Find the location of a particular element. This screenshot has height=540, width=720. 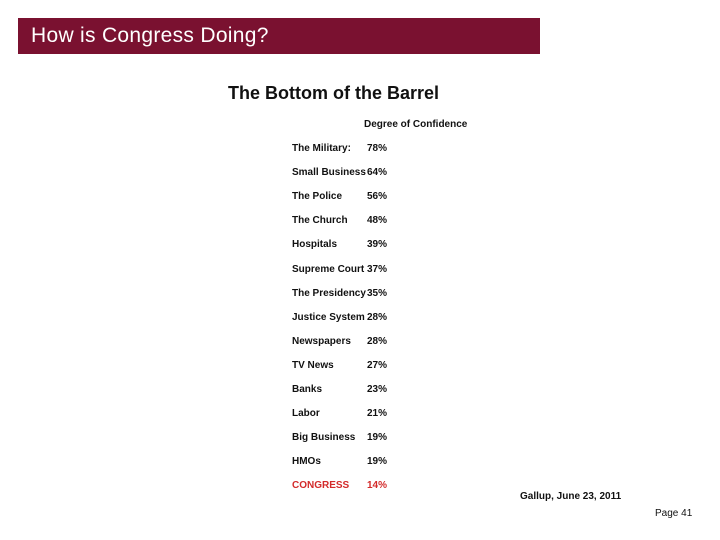

confidence-percent: 27% is located at coordinates (377, 365).